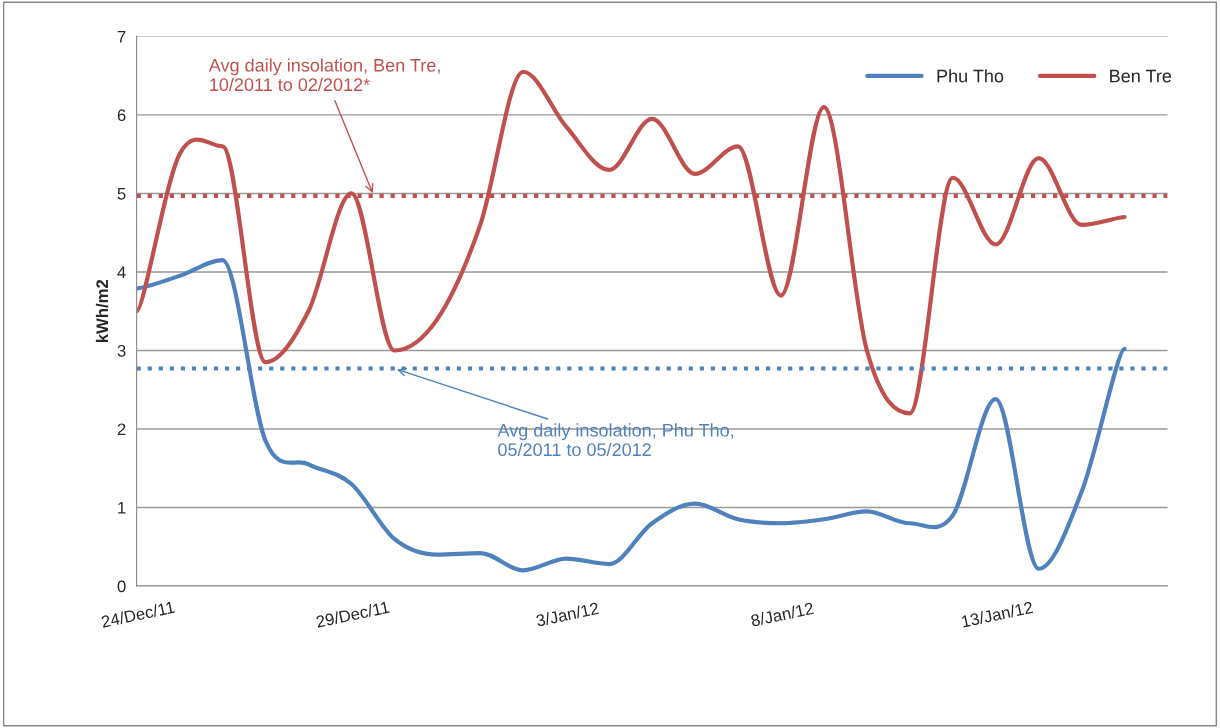 Image resolution: width=1220 pixels, height=728 pixels. I want to click on legend-label: Ben Tre, so click(1141, 76).